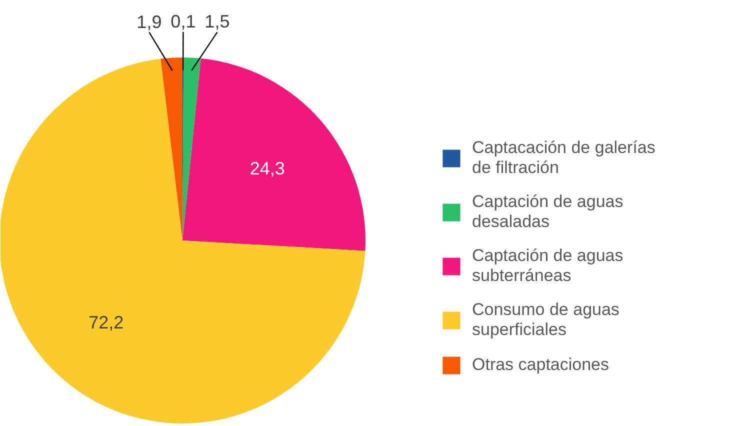 This screenshot has height=426, width=733. I want to click on data-label: 72,2, so click(106, 322).